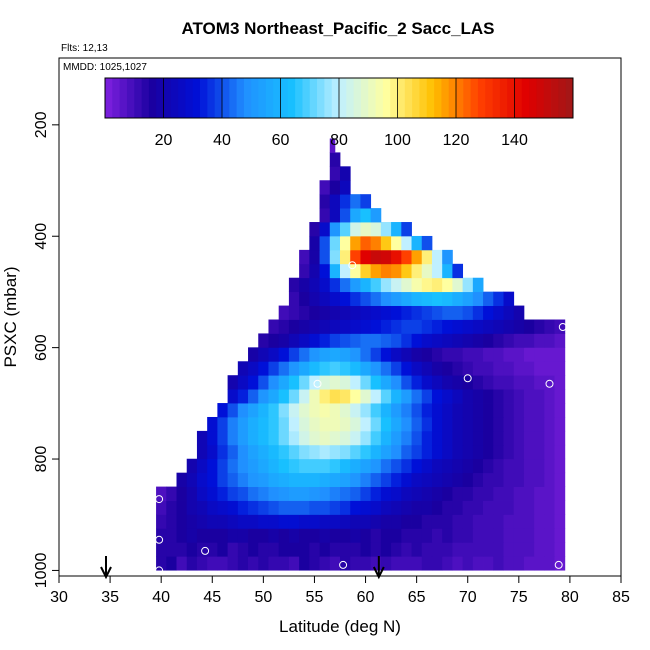 The height and width of the screenshot is (650, 650). Describe the element at coordinates (340, 626) in the screenshot. I see `x-axis-title: Latitude (deg N)` at that location.